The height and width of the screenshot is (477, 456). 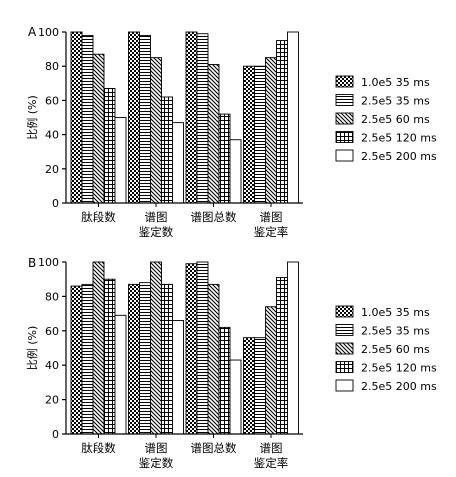 I want to click on panel-label: B, so click(x=32, y=263).